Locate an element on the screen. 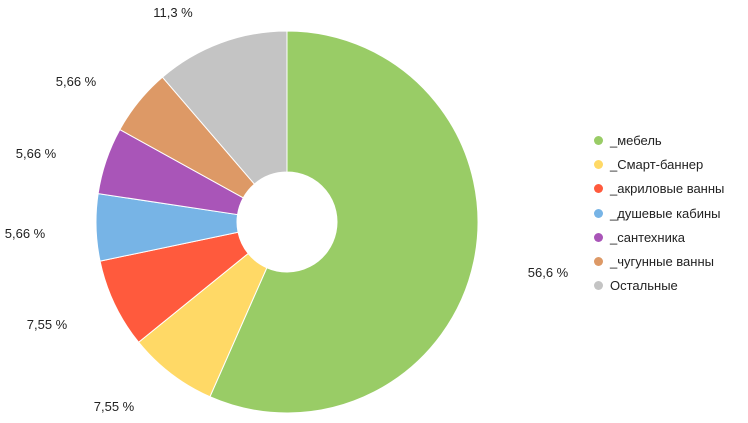  legend-item: _акриловые ванны is located at coordinates (659, 189).